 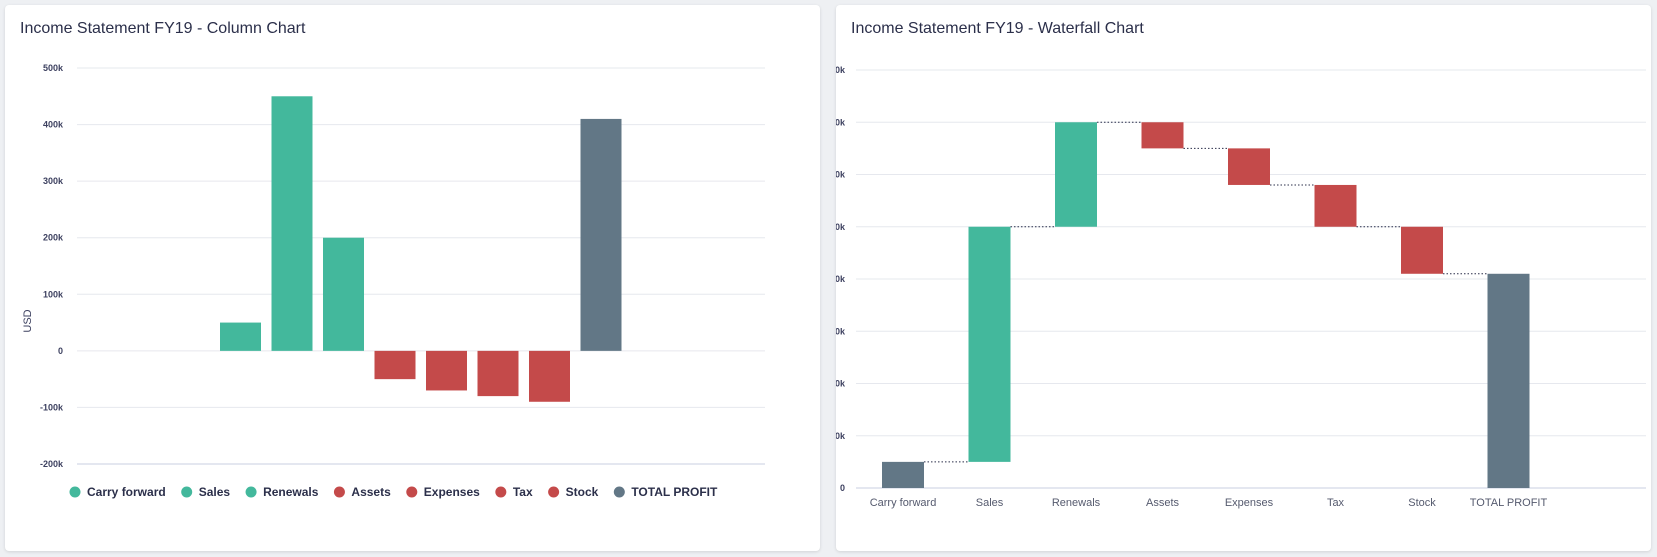 What do you see at coordinates (674, 492) in the screenshot?
I see `legend-label: TOTAL PROFIT` at bounding box center [674, 492].